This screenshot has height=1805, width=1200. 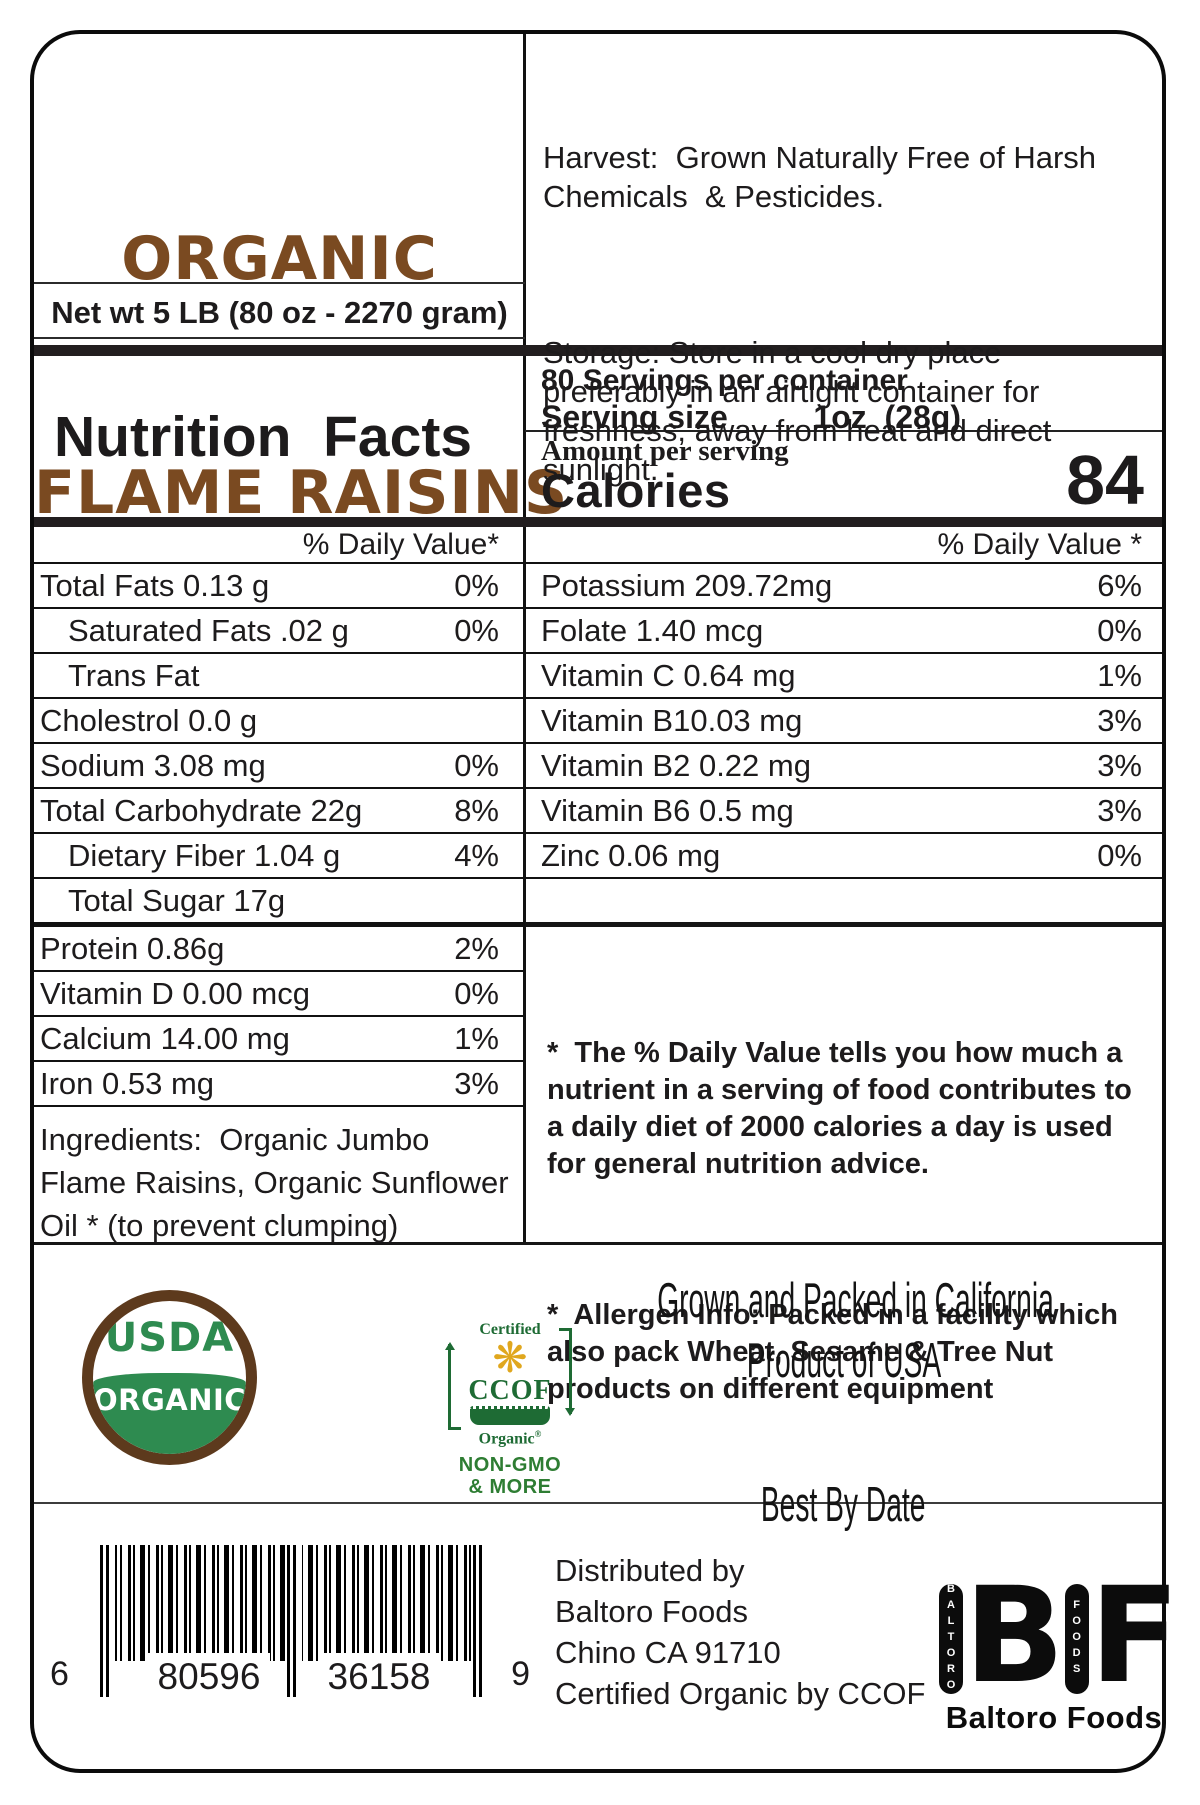 I want to click on nutrient-label: Protein 0.86g, so click(x=132, y=948).